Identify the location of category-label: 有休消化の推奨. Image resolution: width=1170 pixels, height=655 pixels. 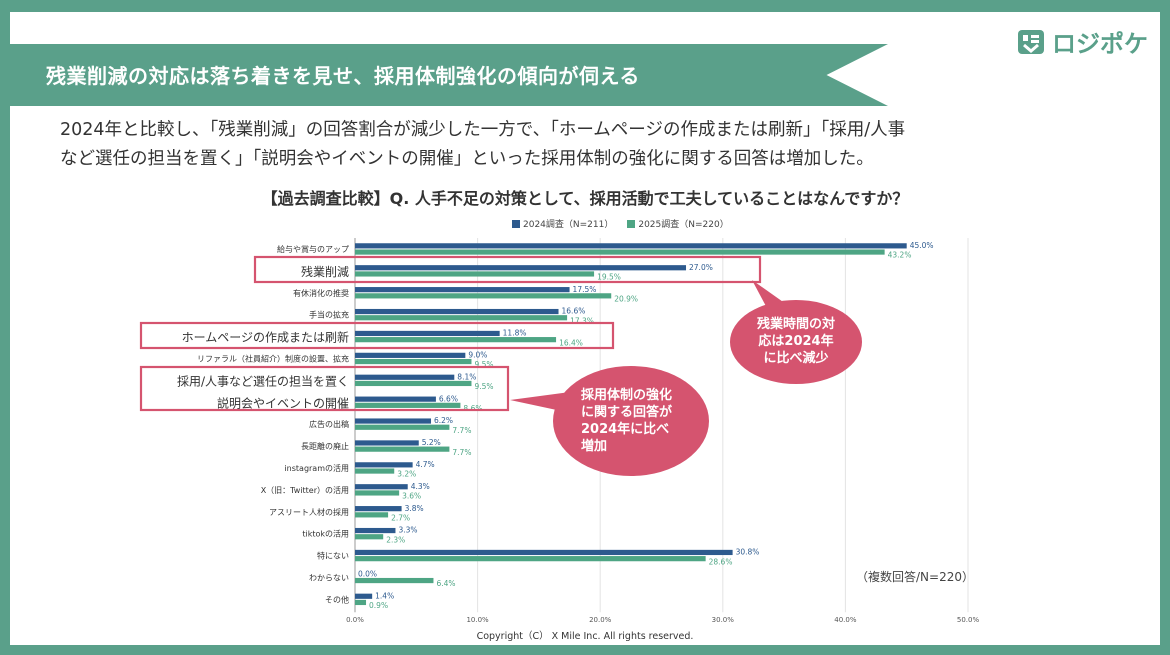
(321, 293).